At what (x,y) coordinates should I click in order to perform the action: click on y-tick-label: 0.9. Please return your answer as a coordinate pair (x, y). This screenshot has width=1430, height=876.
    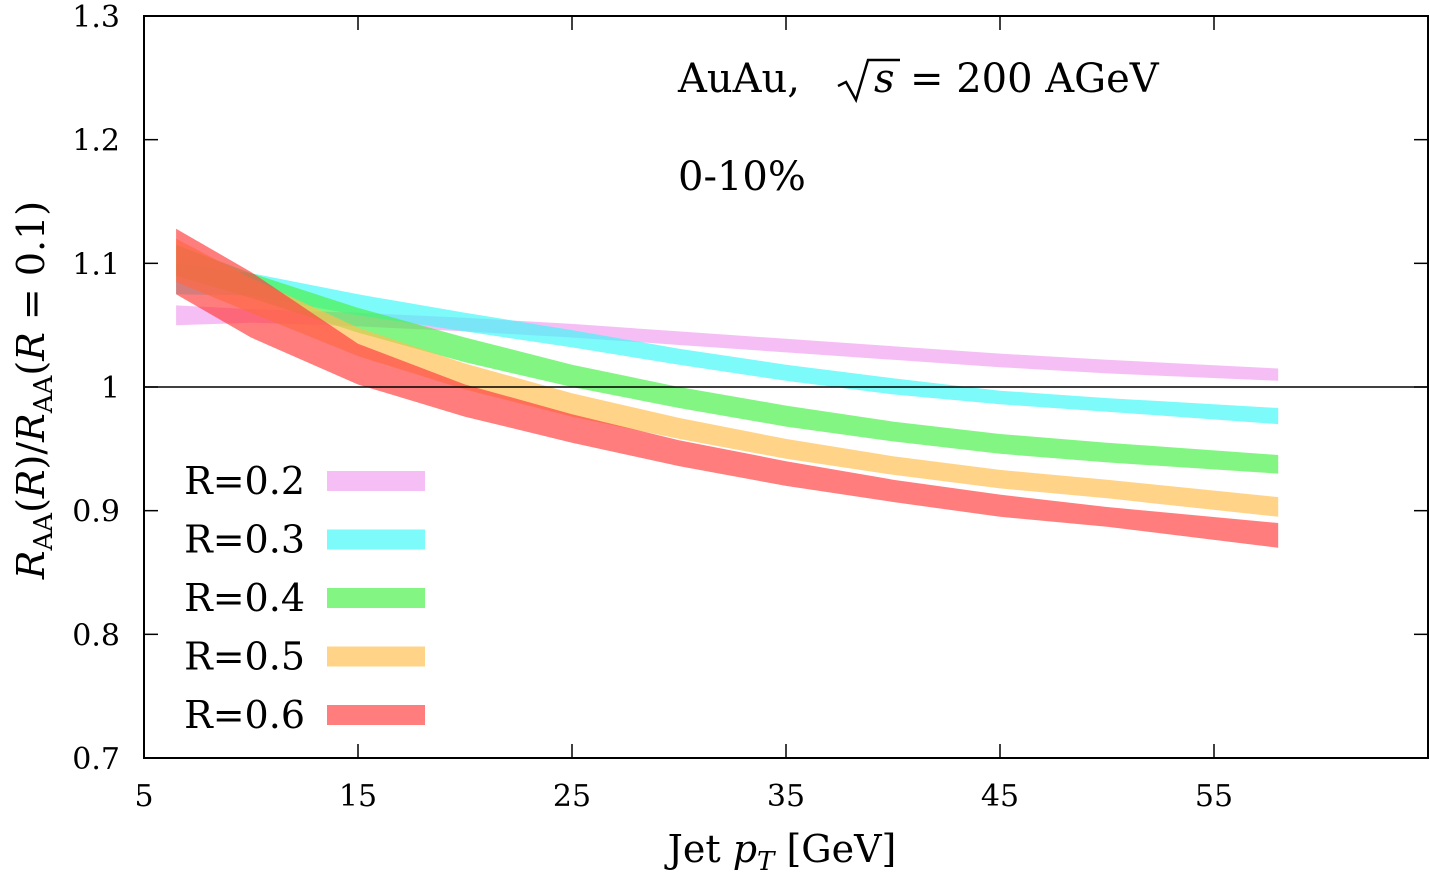
    Looking at the image, I should click on (96, 512).